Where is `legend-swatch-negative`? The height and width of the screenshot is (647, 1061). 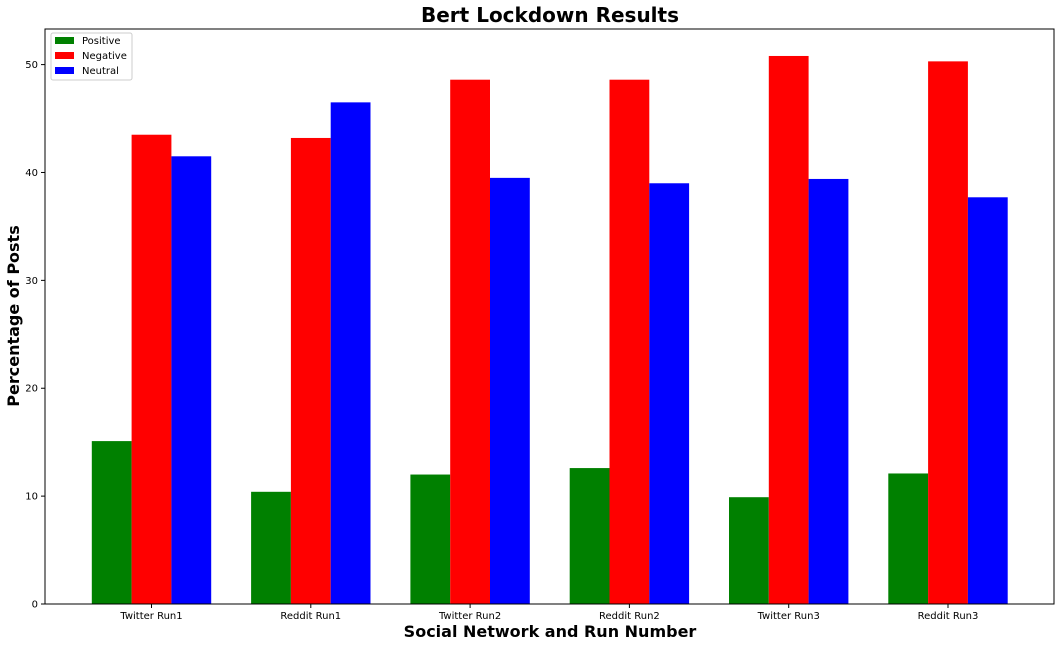 legend-swatch-negative is located at coordinates (64, 55).